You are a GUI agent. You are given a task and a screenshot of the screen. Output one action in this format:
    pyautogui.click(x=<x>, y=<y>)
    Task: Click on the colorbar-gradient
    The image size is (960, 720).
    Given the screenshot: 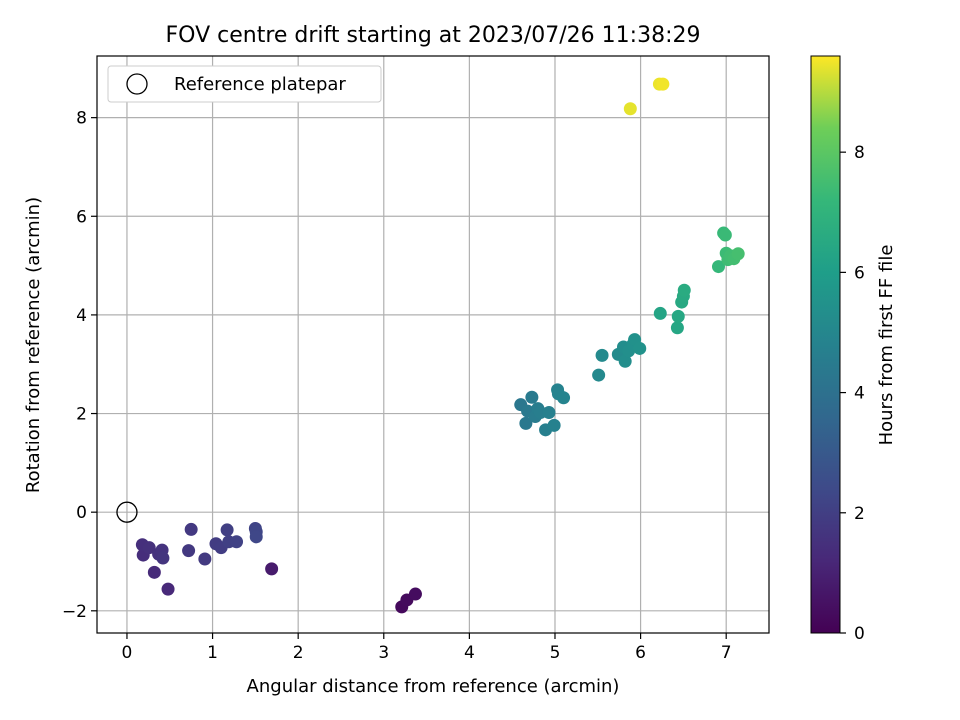 What is the action you would take?
    pyautogui.click(x=825, y=344)
    